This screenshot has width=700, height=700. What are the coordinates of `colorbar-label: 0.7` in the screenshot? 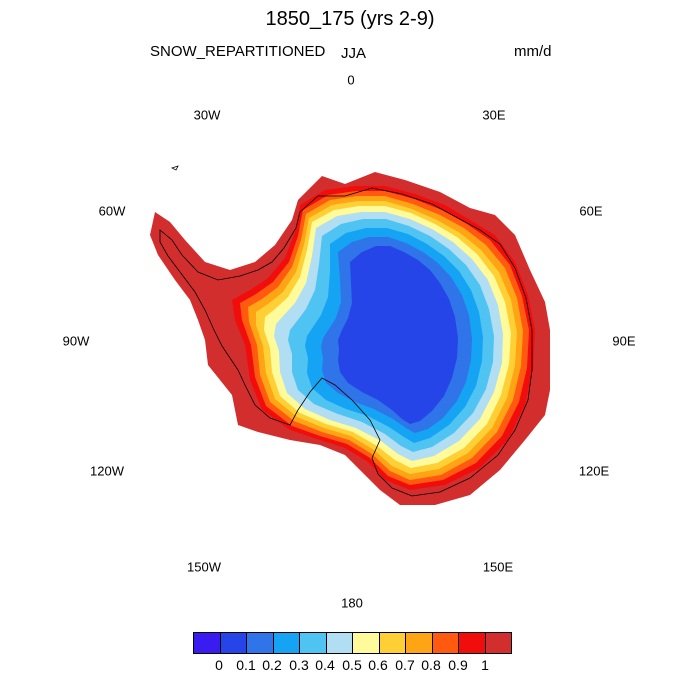 It's located at (405, 665).